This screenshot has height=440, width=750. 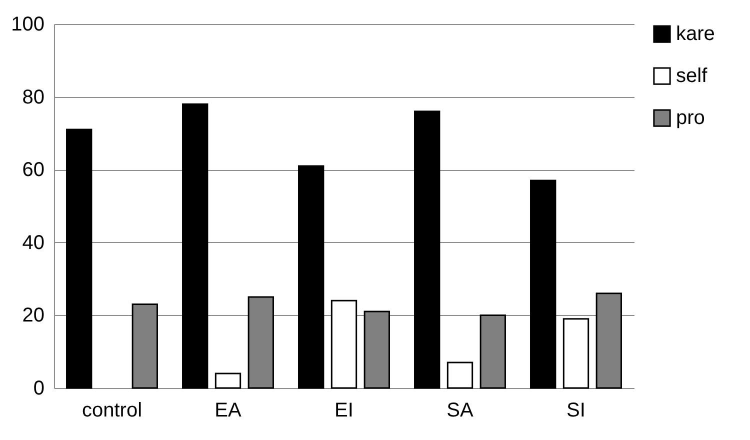 What do you see at coordinates (33, 315) in the screenshot?
I see `y-tick-label: 20` at bounding box center [33, 315].